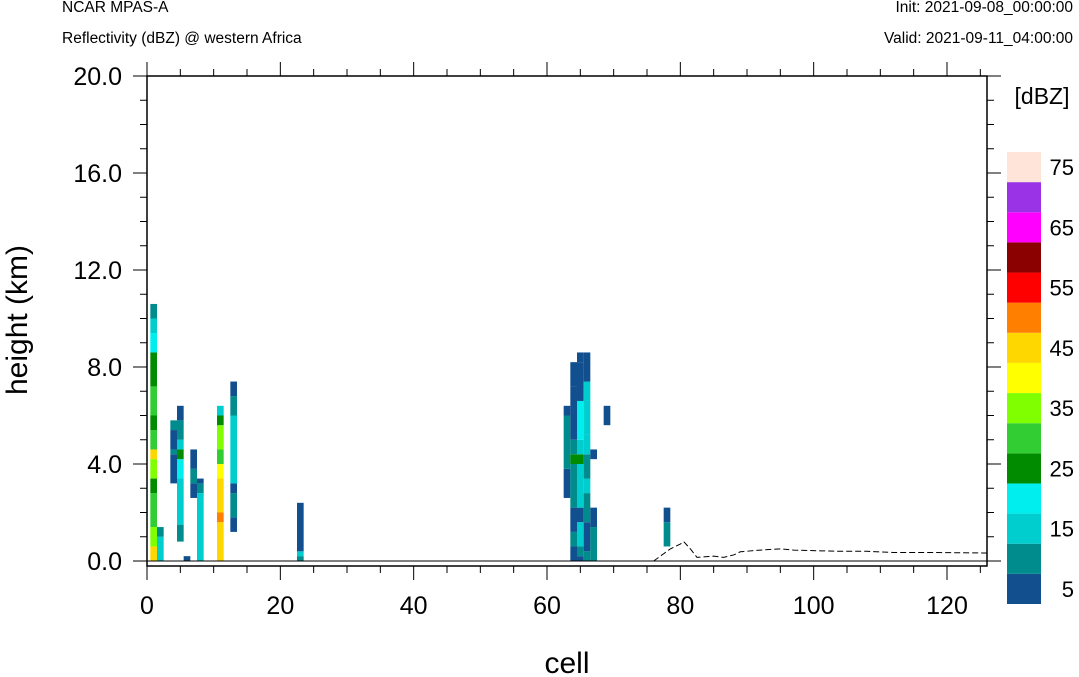  Describe the element at coordinates (97, 77) in the screenshot. I see `y-tick-label: 20.0` at that location.